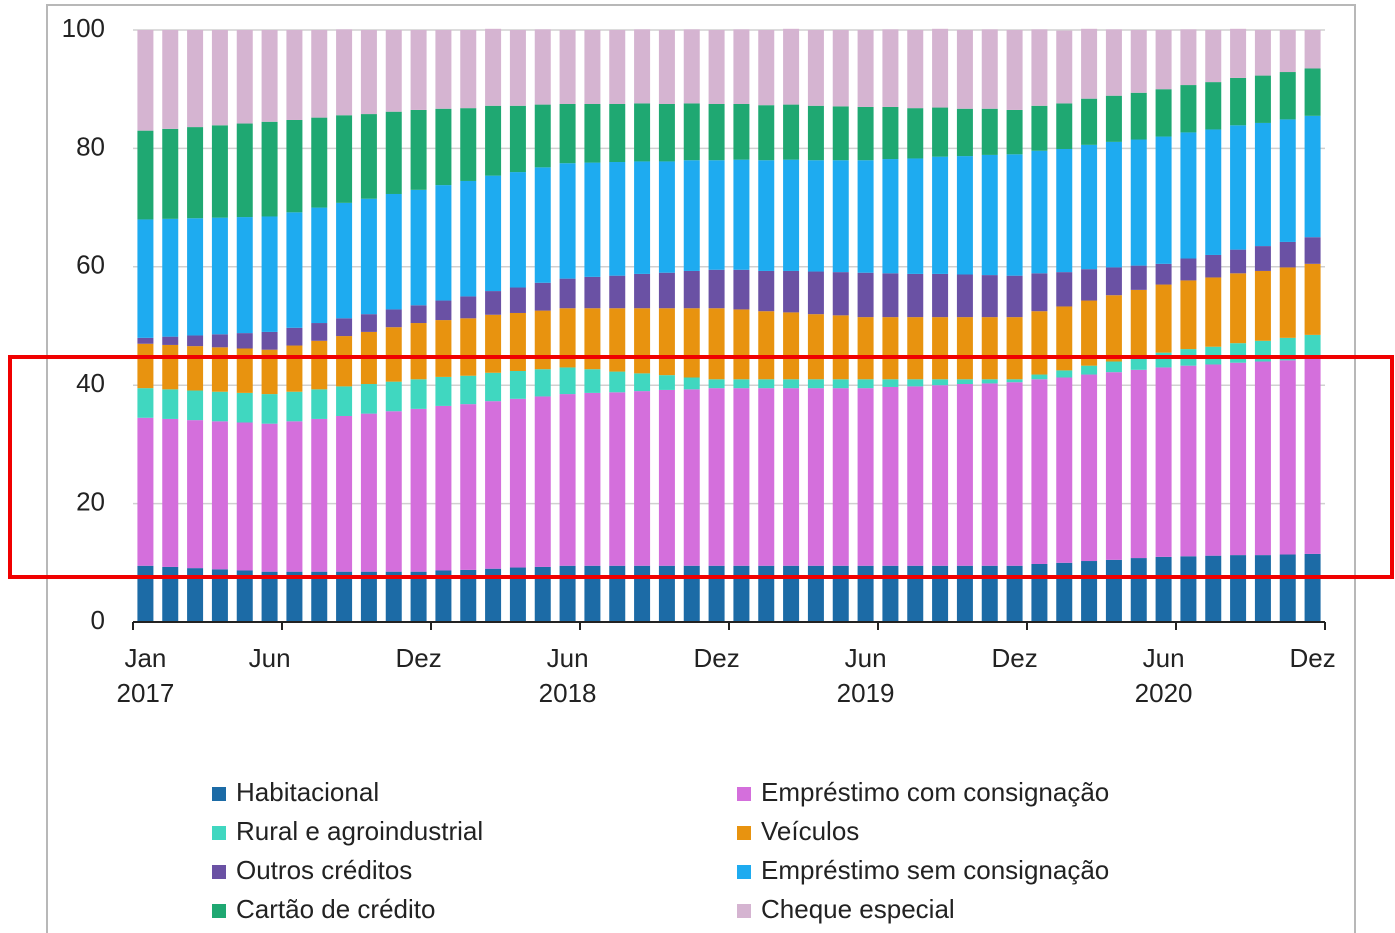  I want to click on x-tick-label-line: Dez, so click(716, 658).